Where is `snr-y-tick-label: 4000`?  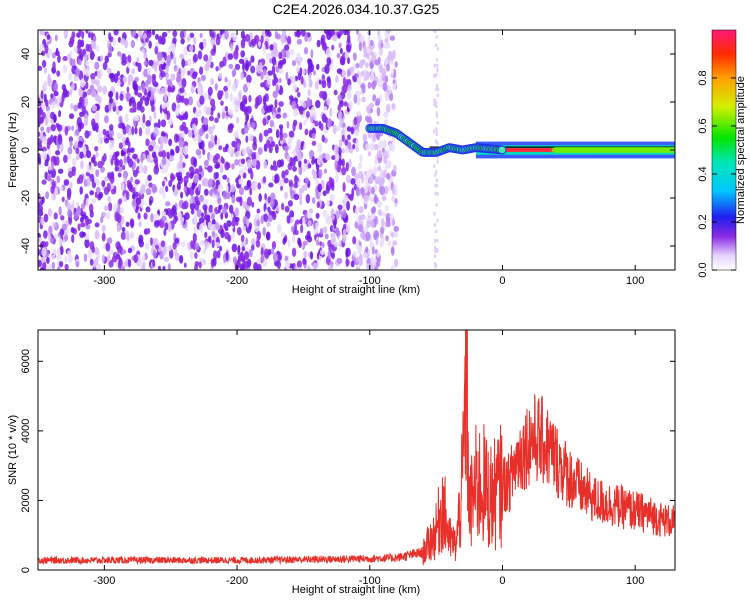
snr-y-tick-label: 4000 is located at coordinates (26, 431).